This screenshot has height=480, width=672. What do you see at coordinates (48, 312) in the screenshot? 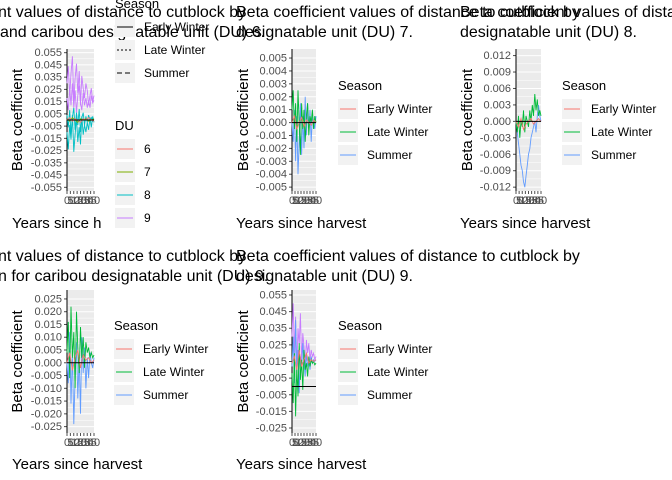
I see `y-tick-label: 0.020` at bounding box center [48, 312].